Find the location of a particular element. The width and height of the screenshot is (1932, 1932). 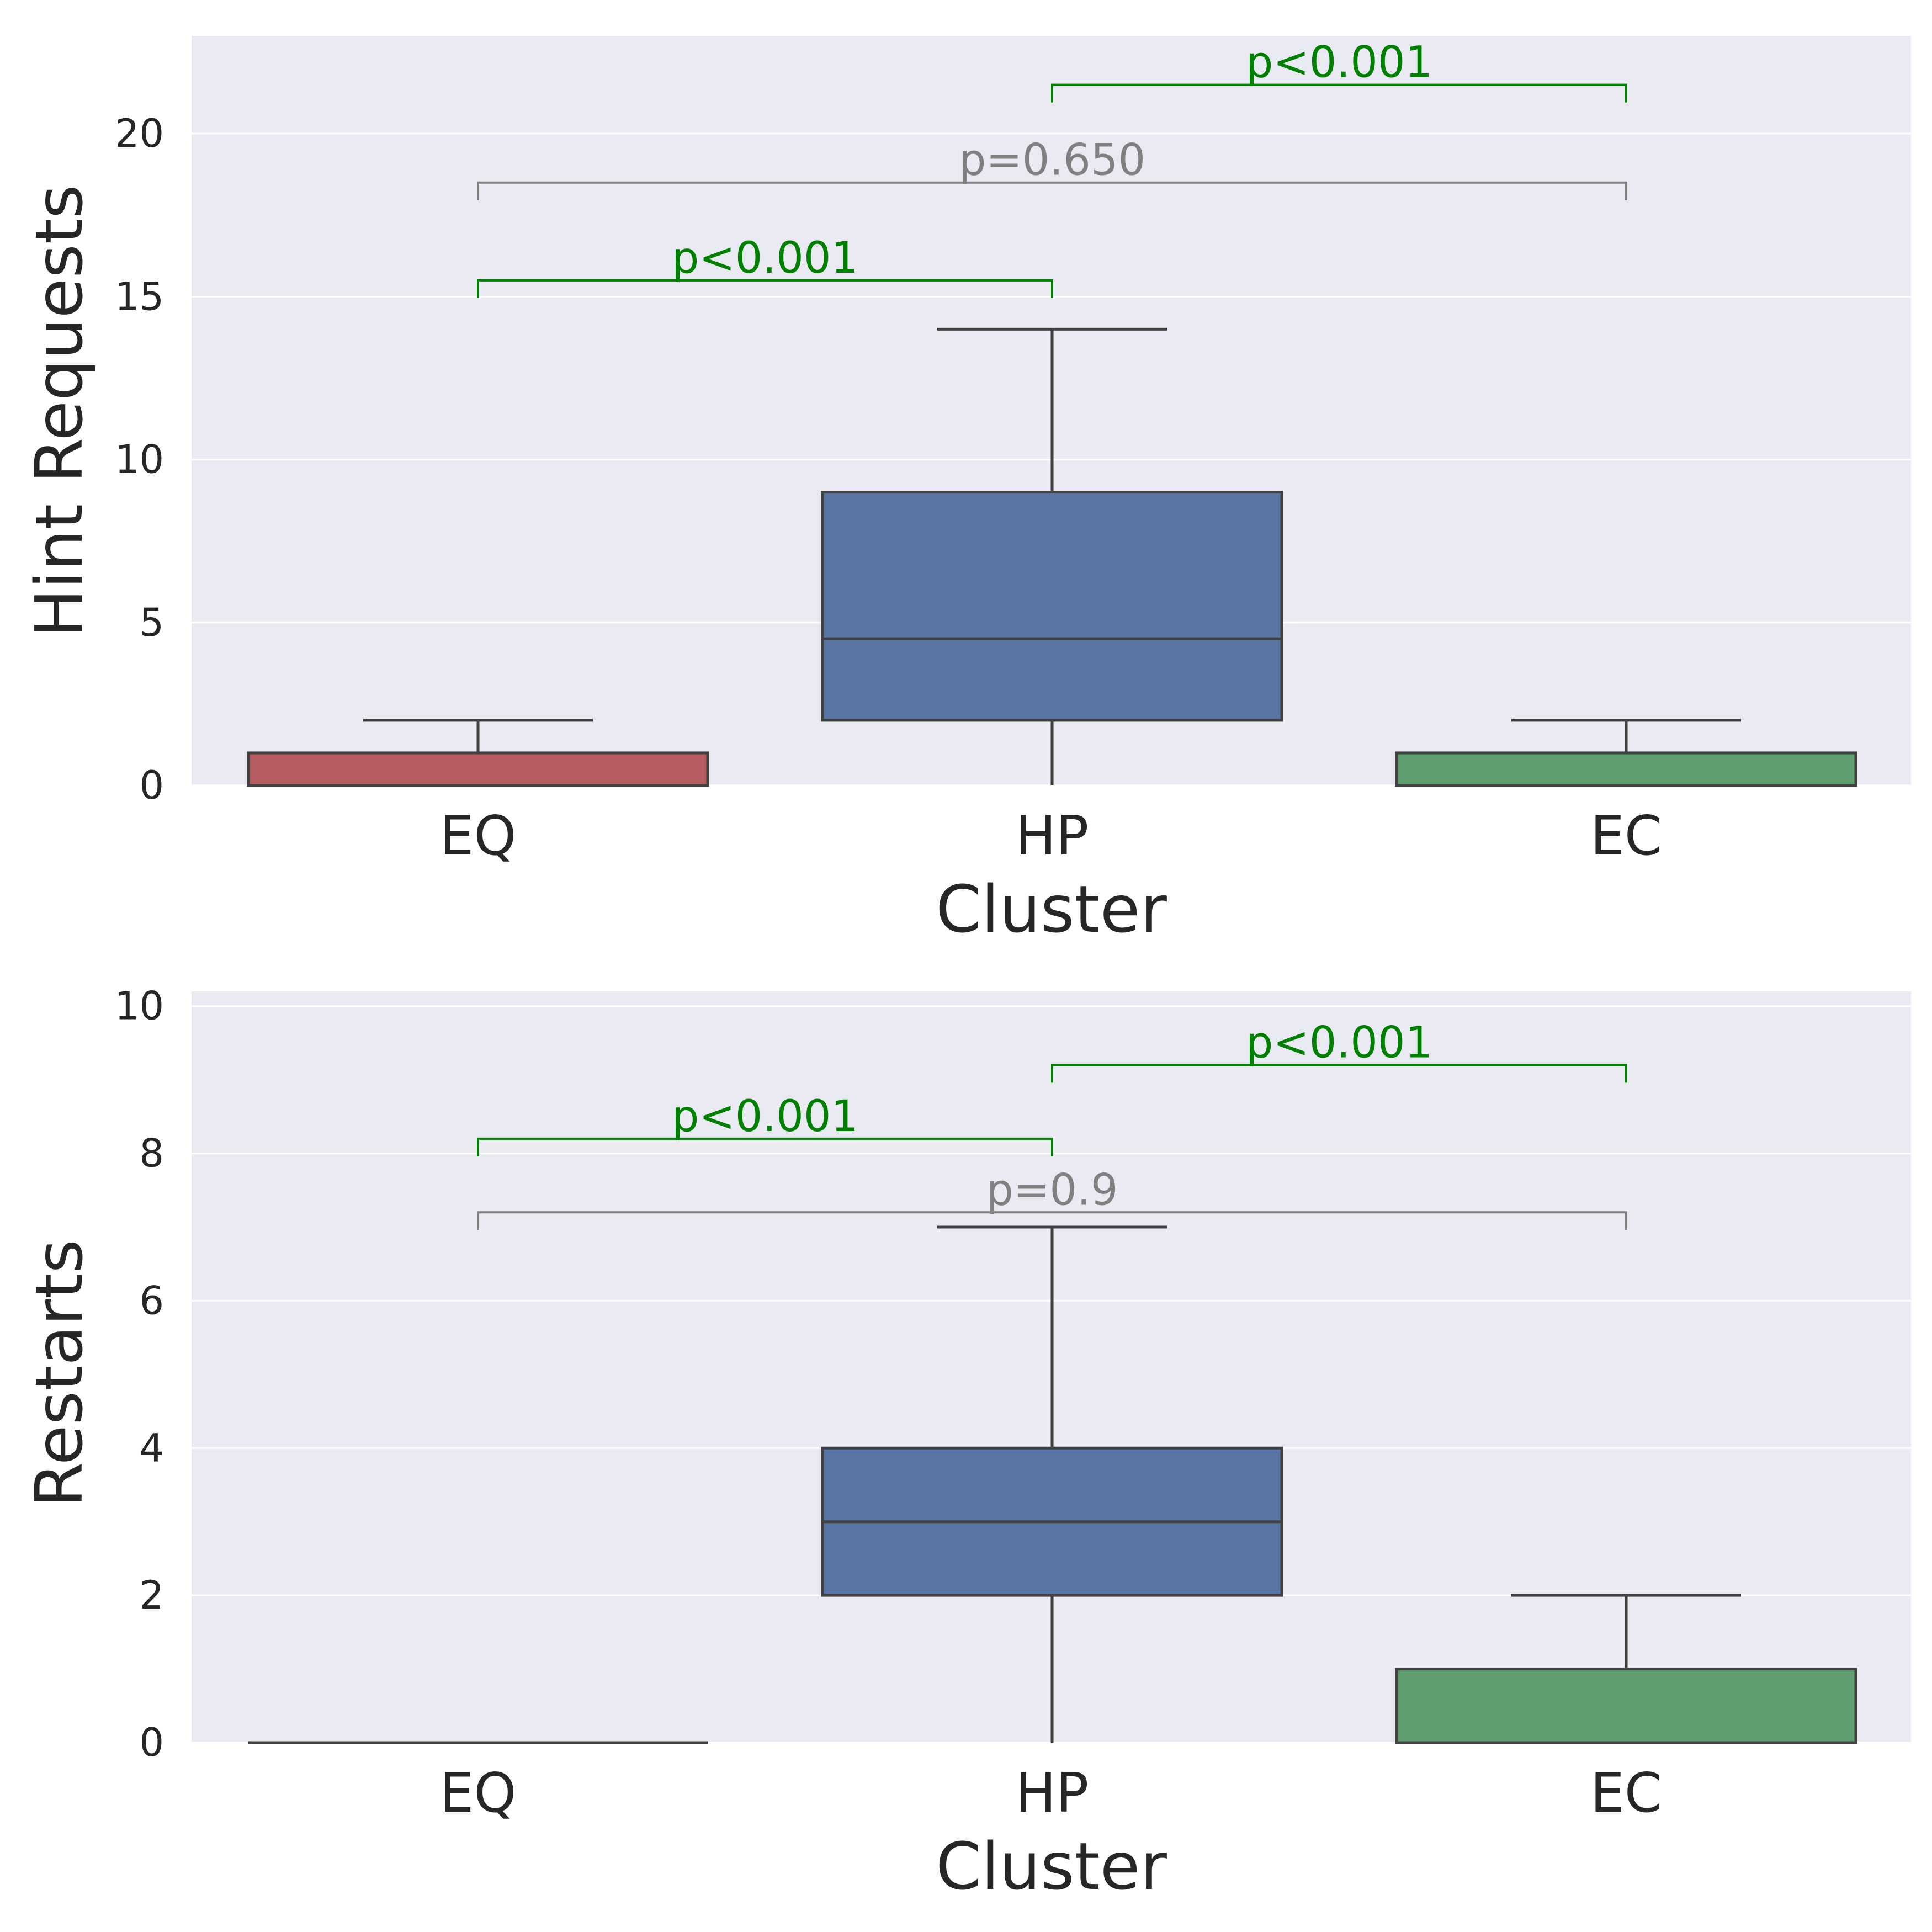

p-value-label: p=0.9 is located at coordinates (1052, 1190).